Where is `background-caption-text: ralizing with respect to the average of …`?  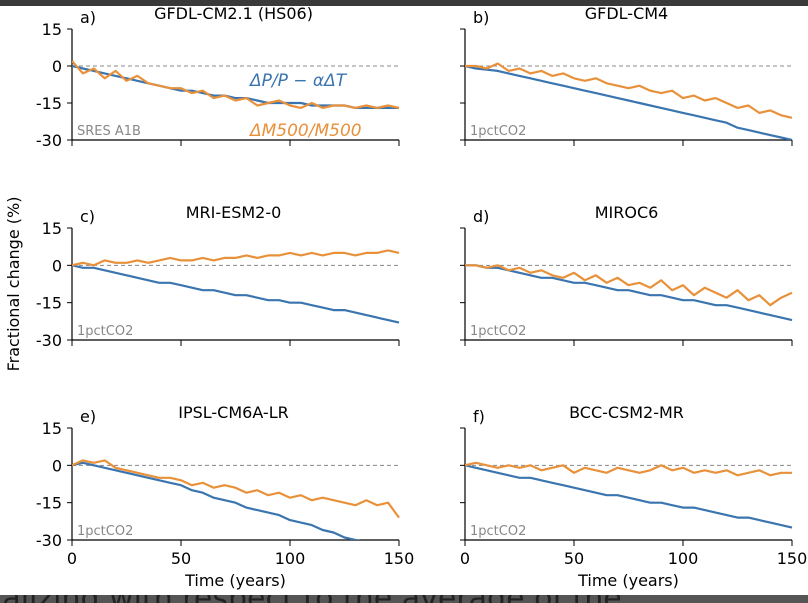 background-caption-text: ralizing with respect to the average of … is located at coordinates (404, 599).